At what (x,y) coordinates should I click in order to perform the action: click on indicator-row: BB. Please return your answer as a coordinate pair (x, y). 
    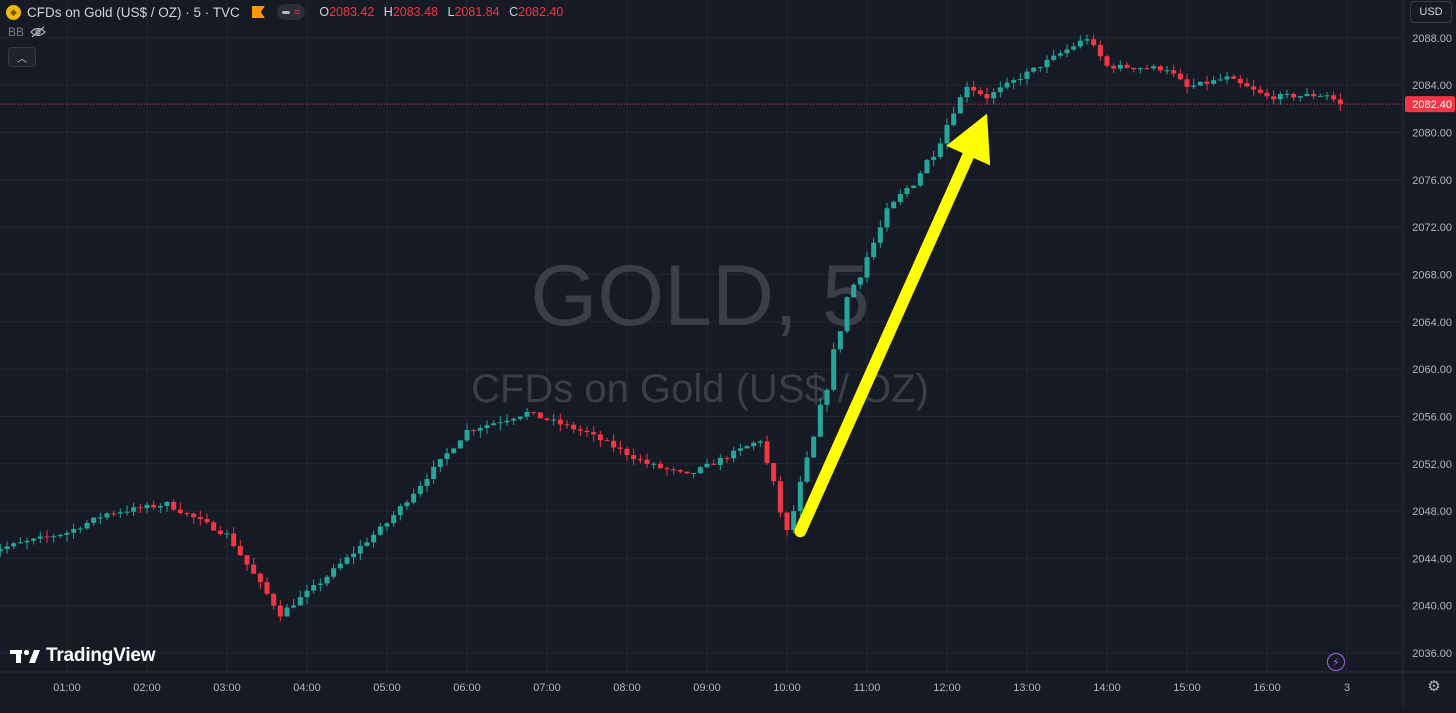
    Looking at the image, I should click on (27, 32).